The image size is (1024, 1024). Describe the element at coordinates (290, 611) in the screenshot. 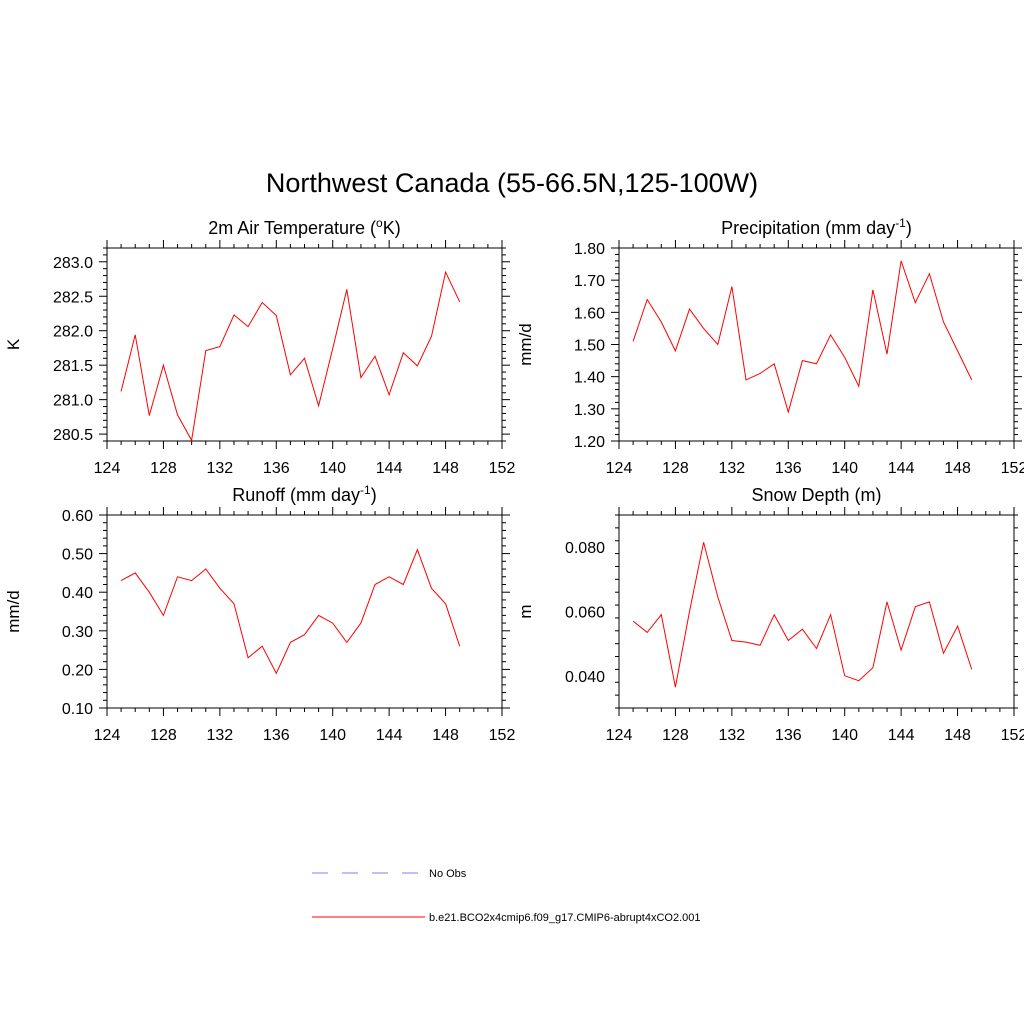

I see `series-line-runoff` at that location.